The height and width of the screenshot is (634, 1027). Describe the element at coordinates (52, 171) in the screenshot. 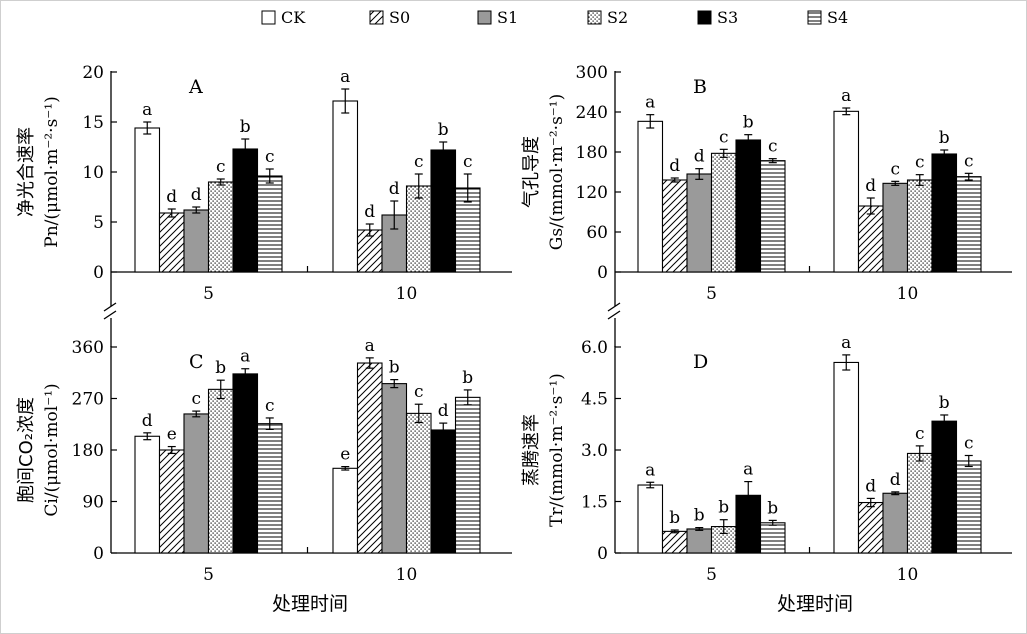

I see `y-axis-unit: Pn/(μmol·m⁻²·s⁻¹)` at that location.